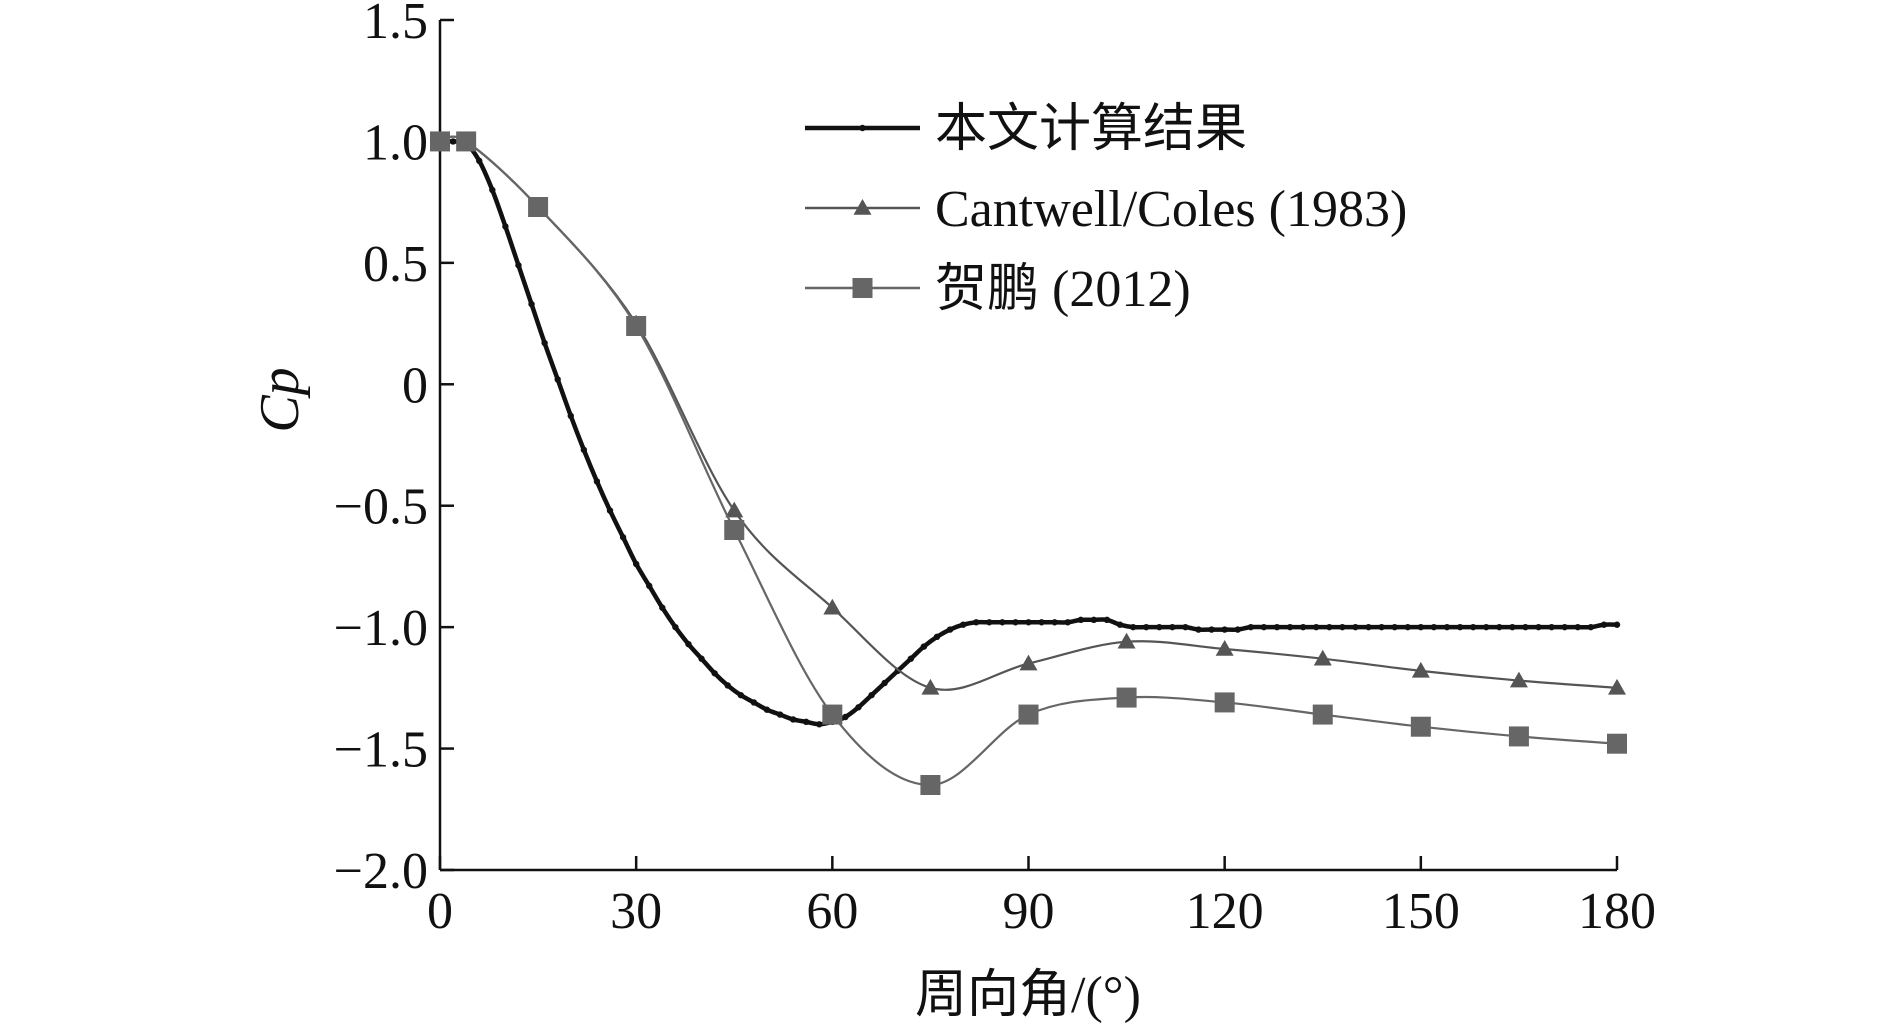 The width and height of the screenshot is (1889, 1034). What do you see at coordinates (395, 142) in the screenshot?
I see `y-tick-label: 1.0` at bounding box center [395, 142].